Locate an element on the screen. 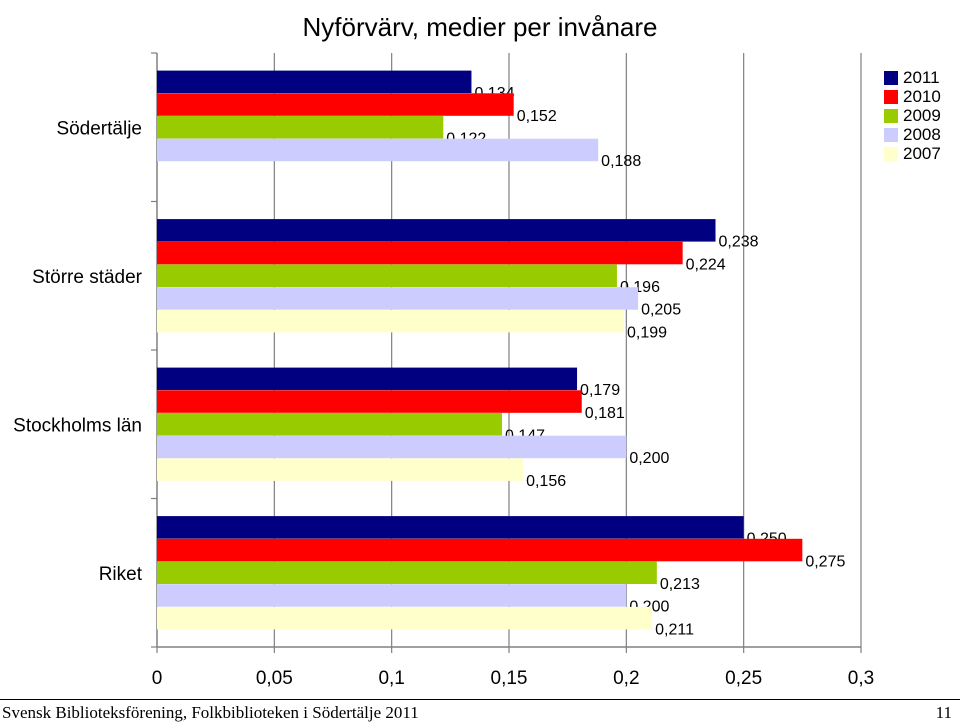 The image size is (960, 725). category-label: Södertälje is located at coordinates (99, 128).